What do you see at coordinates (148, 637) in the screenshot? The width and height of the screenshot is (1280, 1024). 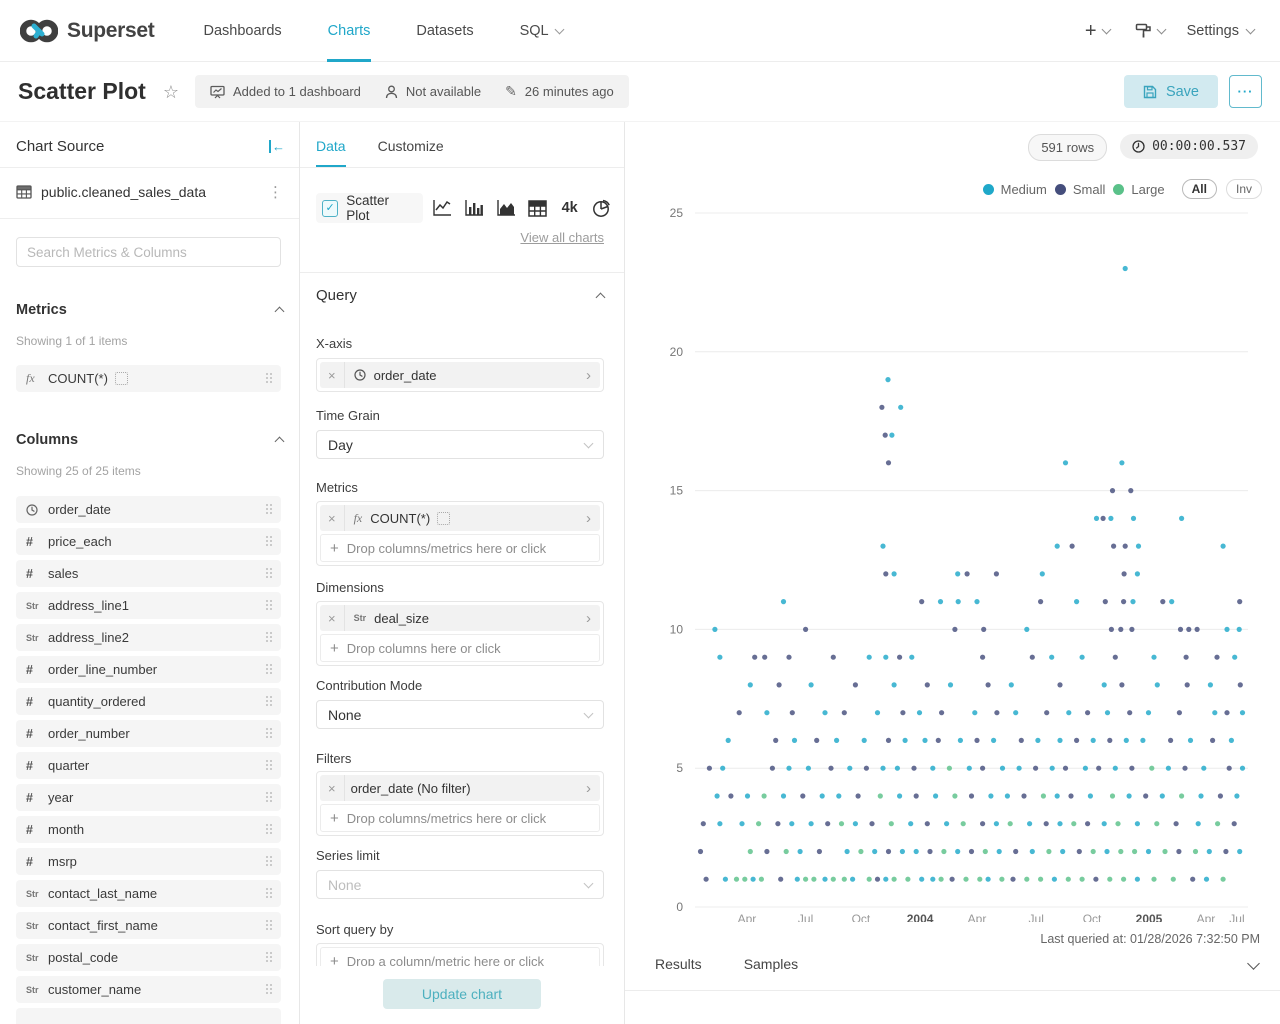 I see `column-item-address_line2: Str address_line2` at bounding box center [148, 637].